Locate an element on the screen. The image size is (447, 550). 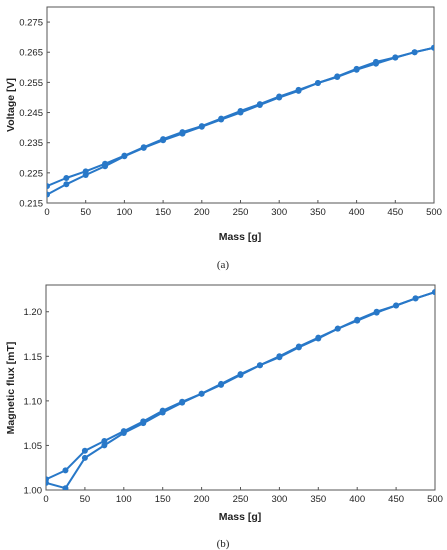
y-axis-label: Magnetic flux [mT] is located at coordinates (11, 388).